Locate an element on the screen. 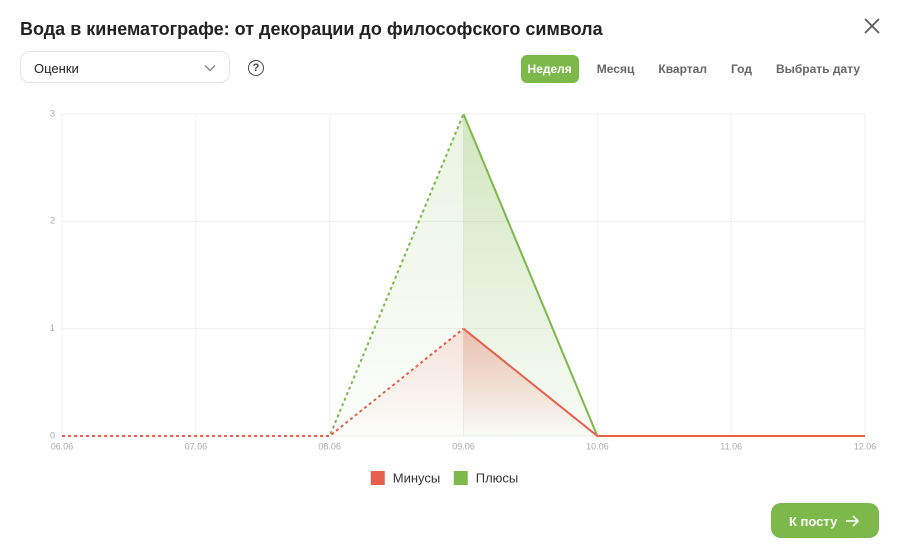 This screenshot has width=900, height=550. chevron is located at coordinates (210, 68).